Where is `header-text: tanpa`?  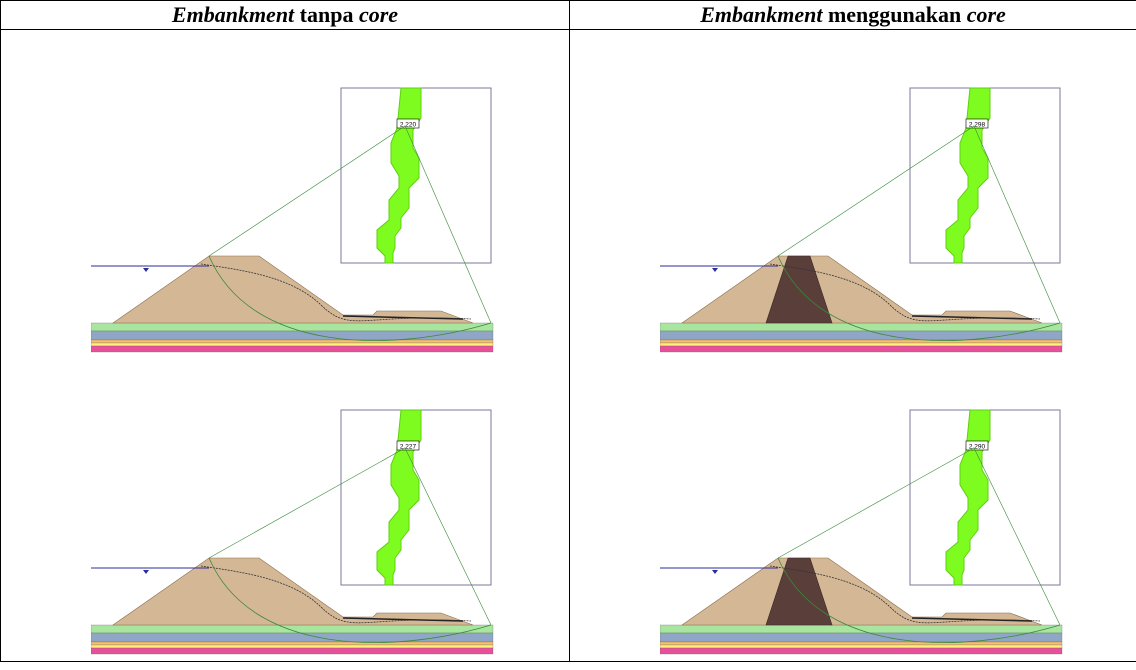 header-text: tanpa is located at coordinates (326, 14).